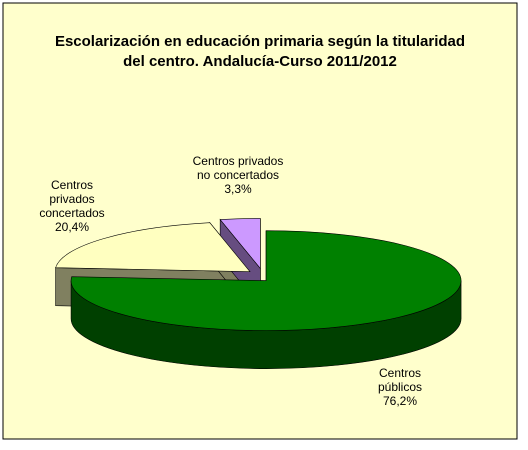 Image resolution: width=528 pixels, height=450 pixels. I want to click on slice-value-label: 20,4%, so click(72, 227).